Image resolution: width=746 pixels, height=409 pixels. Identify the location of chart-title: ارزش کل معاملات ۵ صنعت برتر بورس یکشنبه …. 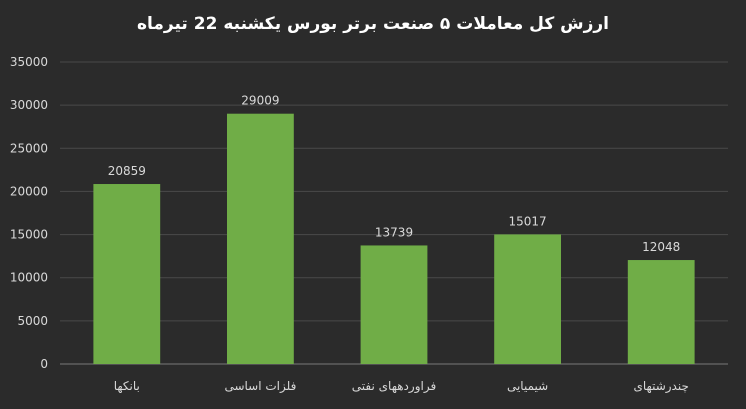
(373, 24).